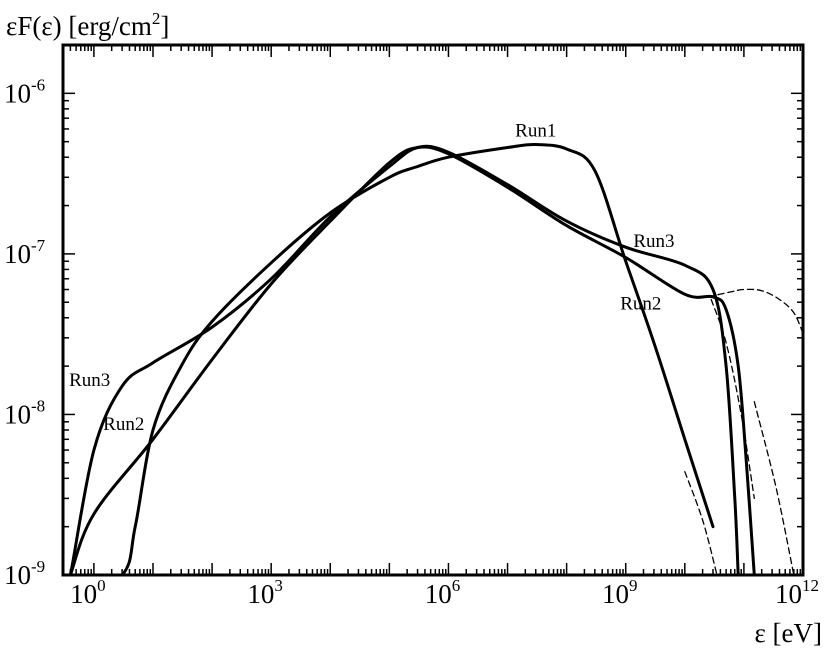 The height and width of the screenshot is (652, 830). What do you see at coordinates (443, 592) in the screenshot?
I see `x-tick-label: 10⁶` at bounding box center [443, 592].